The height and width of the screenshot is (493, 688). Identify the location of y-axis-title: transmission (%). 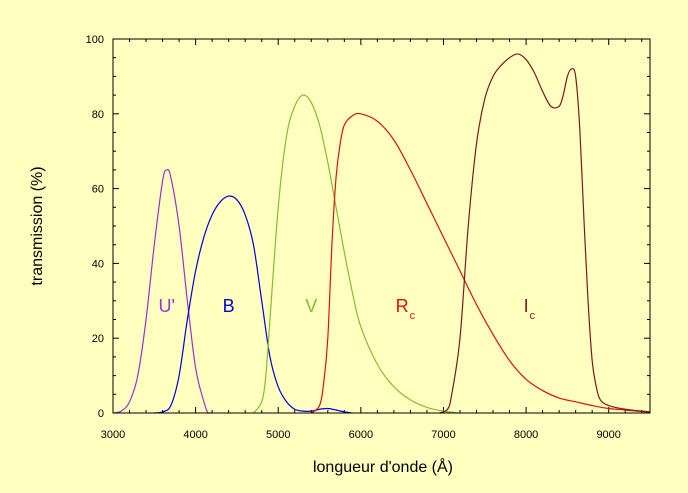
(37, 225).